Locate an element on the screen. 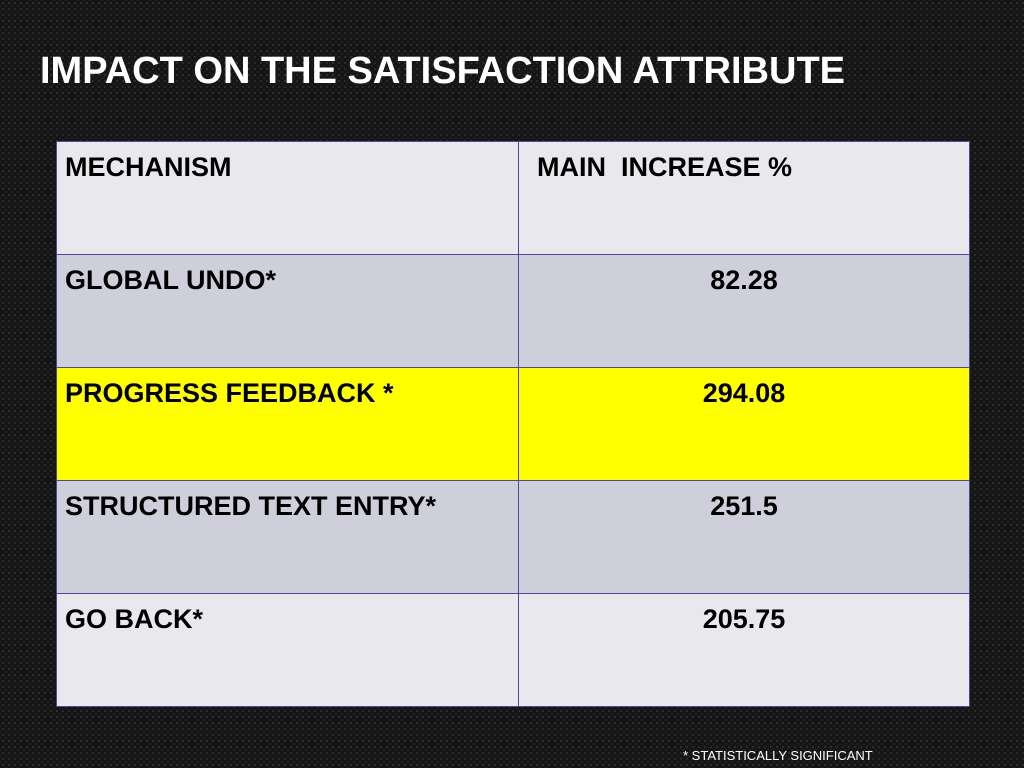 This screenshot has height=768, width=1024. mechanism-cell: GLOBAL UNDO* is located at coordinates (287, 311).